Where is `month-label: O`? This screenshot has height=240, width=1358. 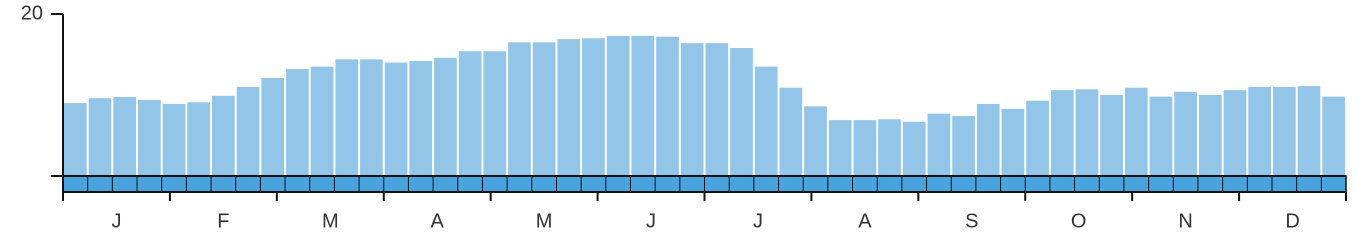 month-label: O is located at coordinates (1079, 221).